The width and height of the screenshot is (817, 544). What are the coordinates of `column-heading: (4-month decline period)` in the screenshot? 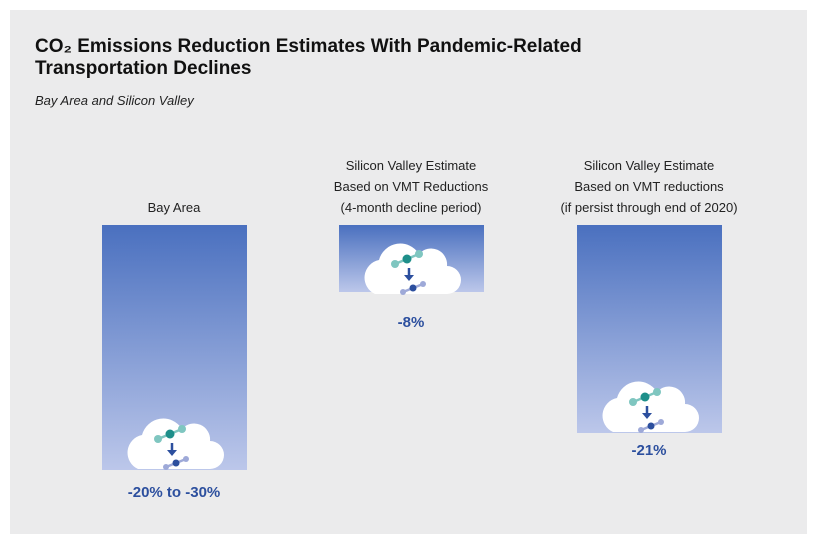 It's located at (411, 207).